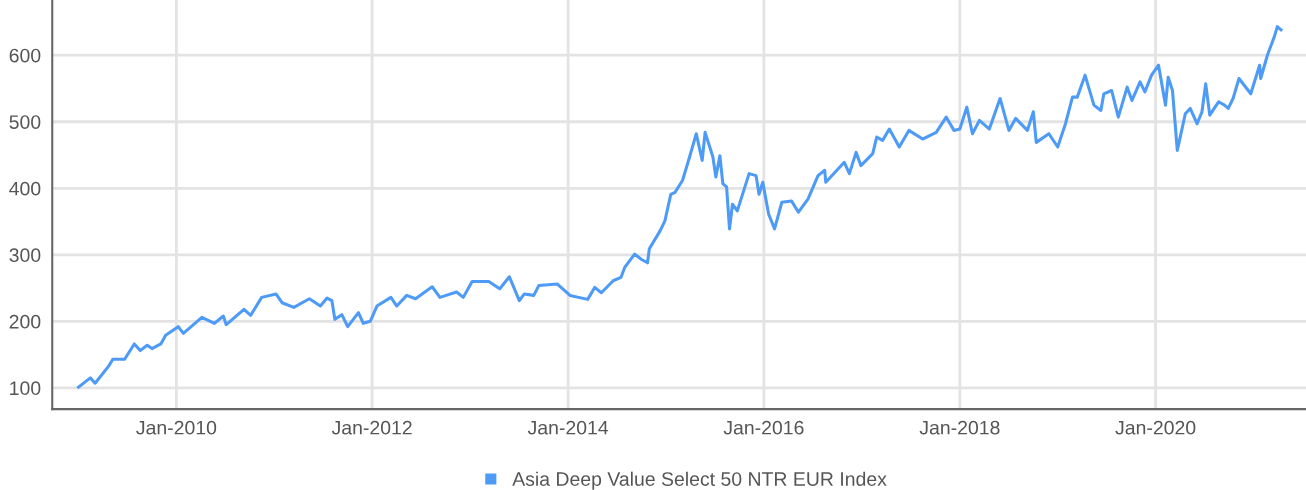  What do you see at coordinates (25, 321) in the screenshot?
I see `y-tick-label: 200` at bounding box center [25, 321].